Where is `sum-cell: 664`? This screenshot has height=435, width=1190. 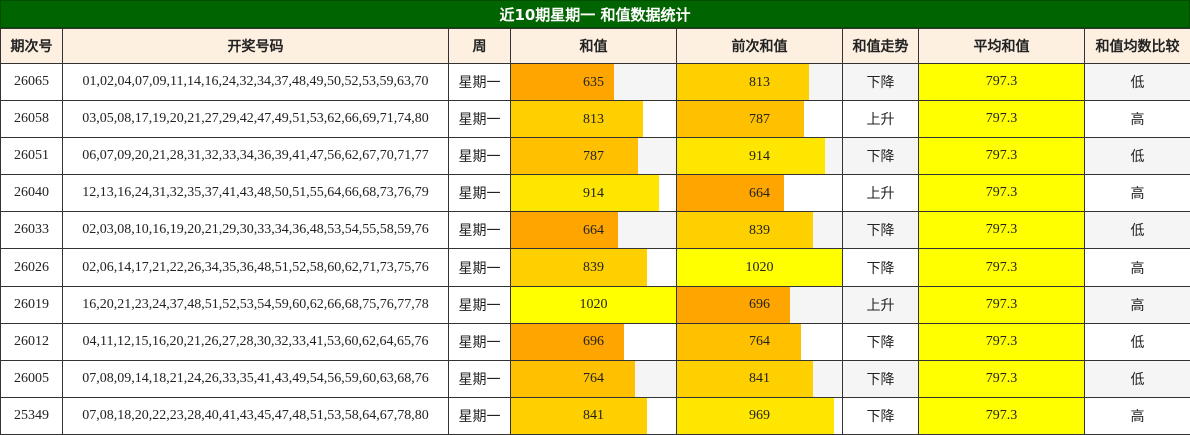 sum-cell: 664 is located at coordinates (594, 230).